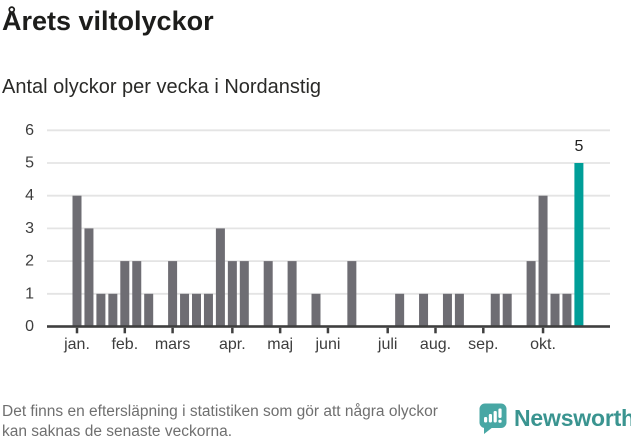 This screenshot has width=631, height=439. What do you see at coordinates (29, 293) in the screenshot?
I see `y-tick-label-1: 1` at bounding box center [29, 293].